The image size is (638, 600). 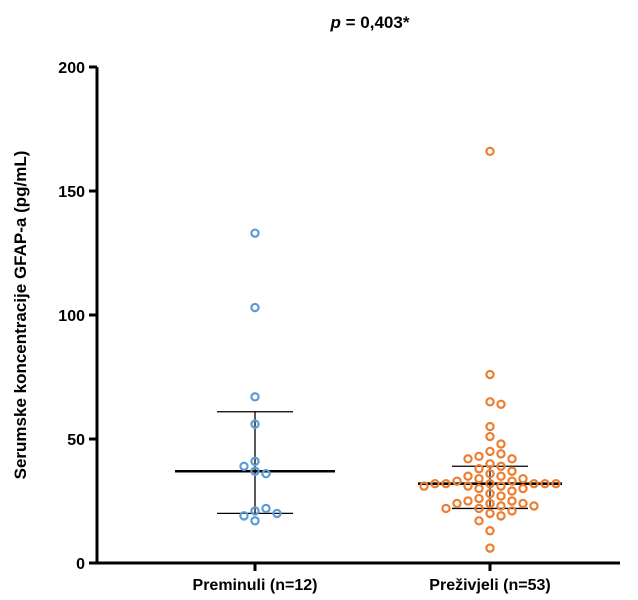 I want to click on x-category-label: Preživjeli (n=53), so click(x=489, y=585).